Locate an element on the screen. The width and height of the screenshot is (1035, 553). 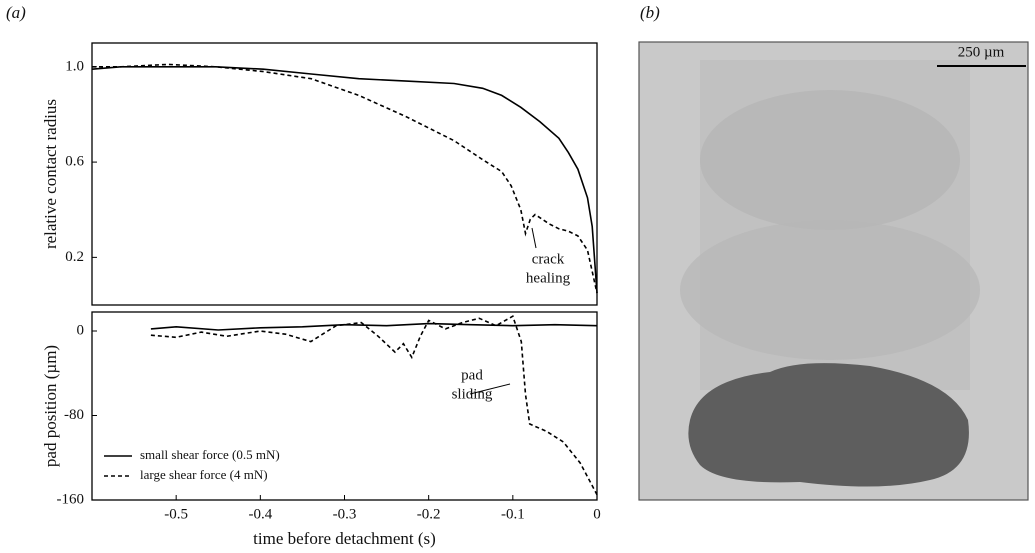
x-tick-label: -0.3 is located at coordinates (345, 514).